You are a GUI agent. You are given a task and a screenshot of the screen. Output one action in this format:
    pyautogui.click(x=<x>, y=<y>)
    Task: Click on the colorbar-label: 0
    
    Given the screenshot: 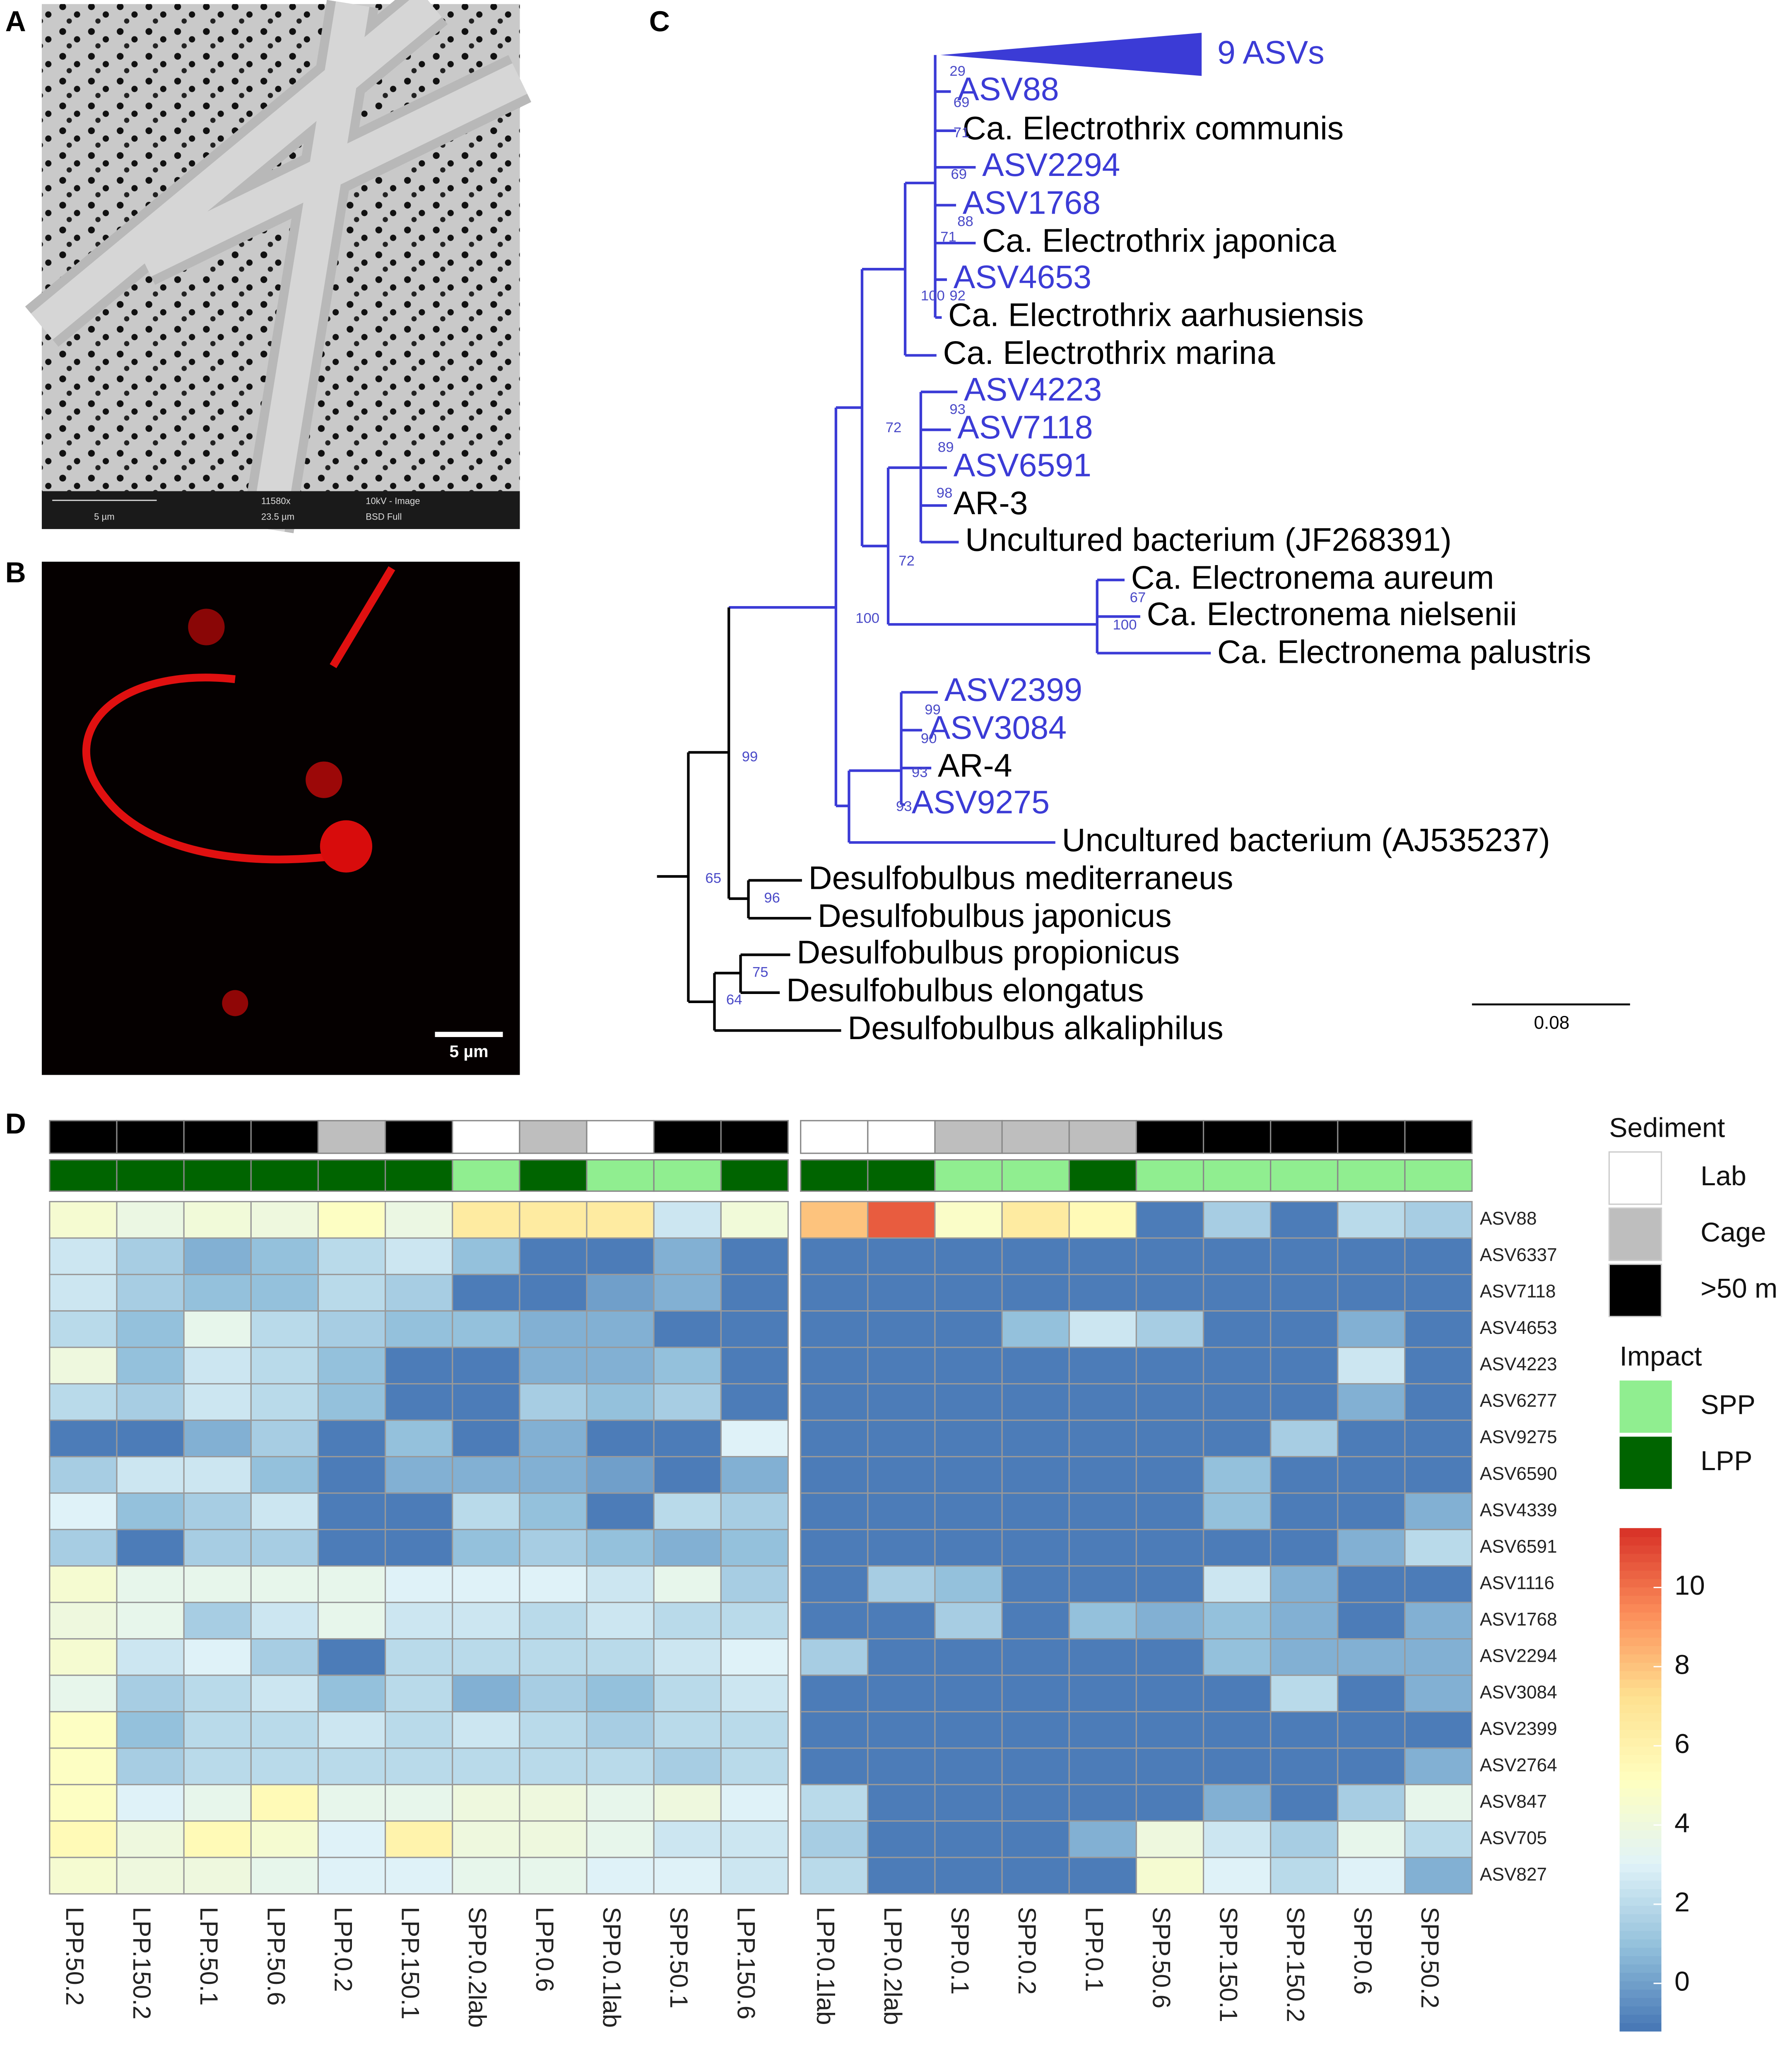 What is the action you would take?
    pyautogui.click(x=1682, y=1981)
    